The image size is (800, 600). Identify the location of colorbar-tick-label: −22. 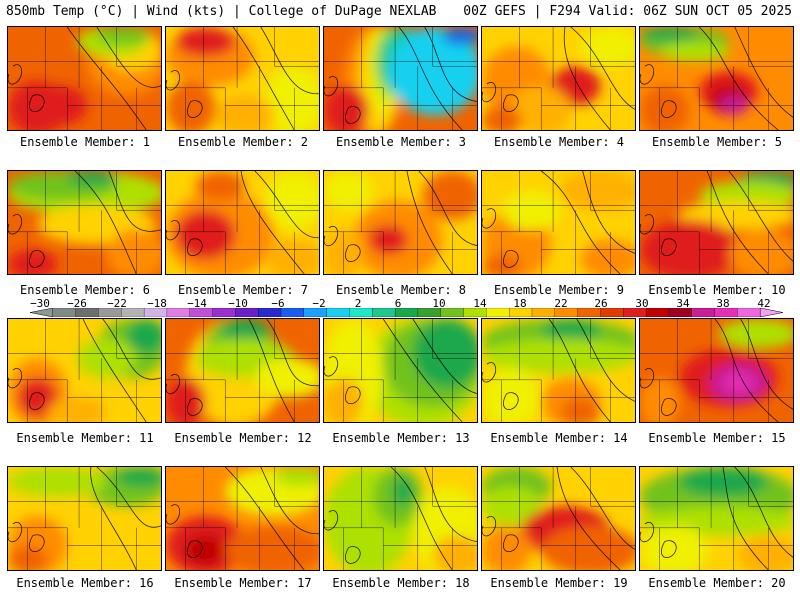
(117, 303).